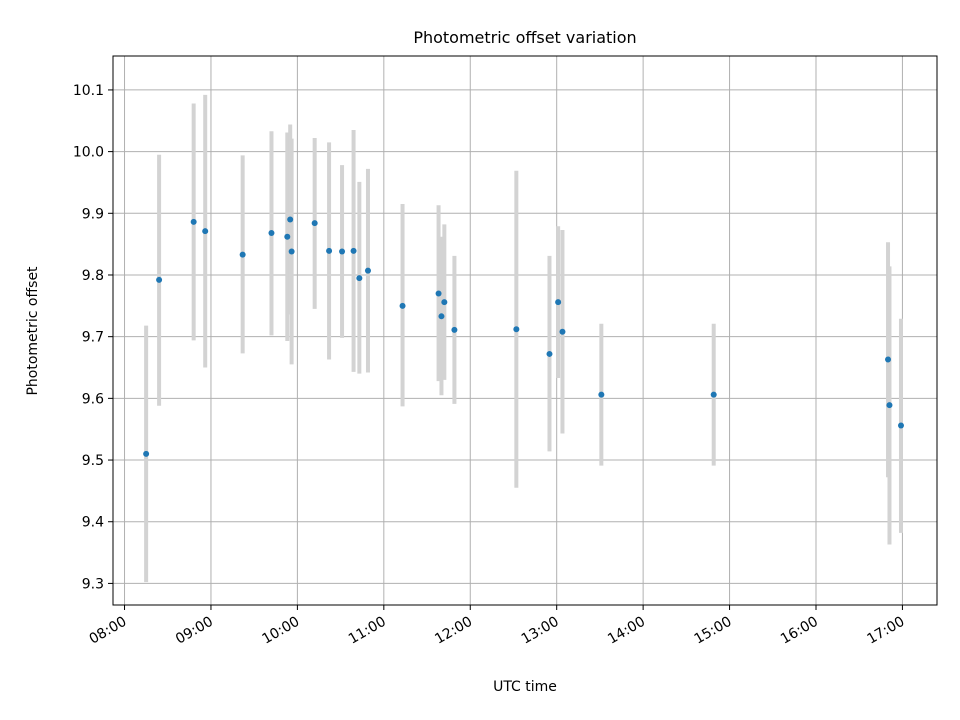 Image resolution: width=960 pixels, height=720 pixels. What do you see at coordinates (33, 331) in the screenshot?
I see `y-axis-label: Photometric offset` at bounding box center [33, 331].